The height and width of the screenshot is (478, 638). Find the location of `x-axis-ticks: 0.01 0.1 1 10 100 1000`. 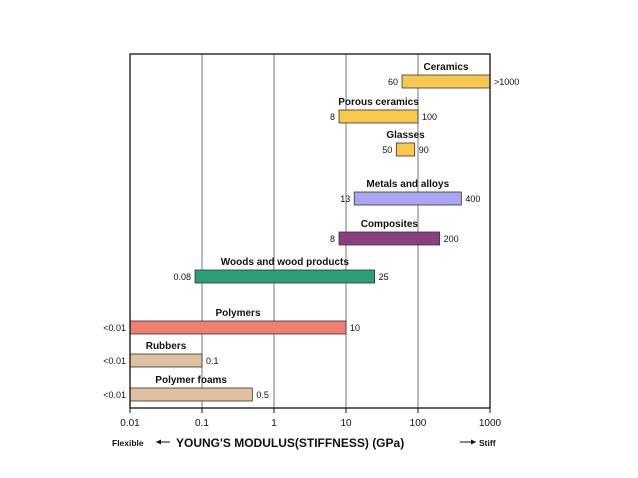

x-axis-ticks: 0.01 0.1 1 10 100 1000 is located at coordinates (311, 418).